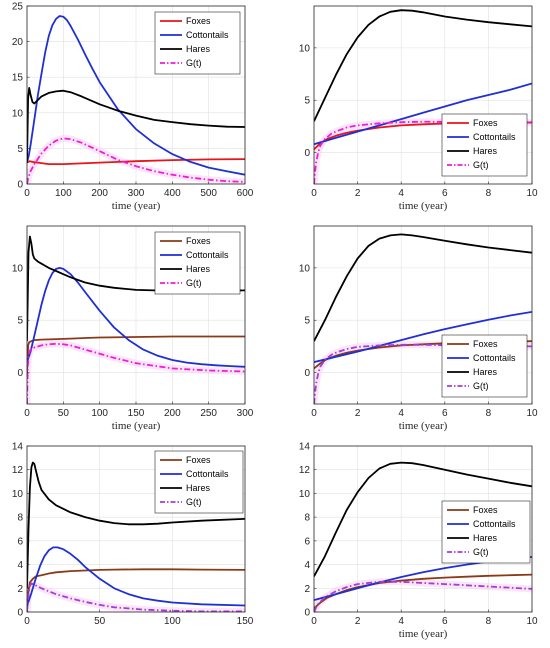  Describe the element at coordinates (305, 470) in the screenshot. I see `y-tick-label: 12` at that location.